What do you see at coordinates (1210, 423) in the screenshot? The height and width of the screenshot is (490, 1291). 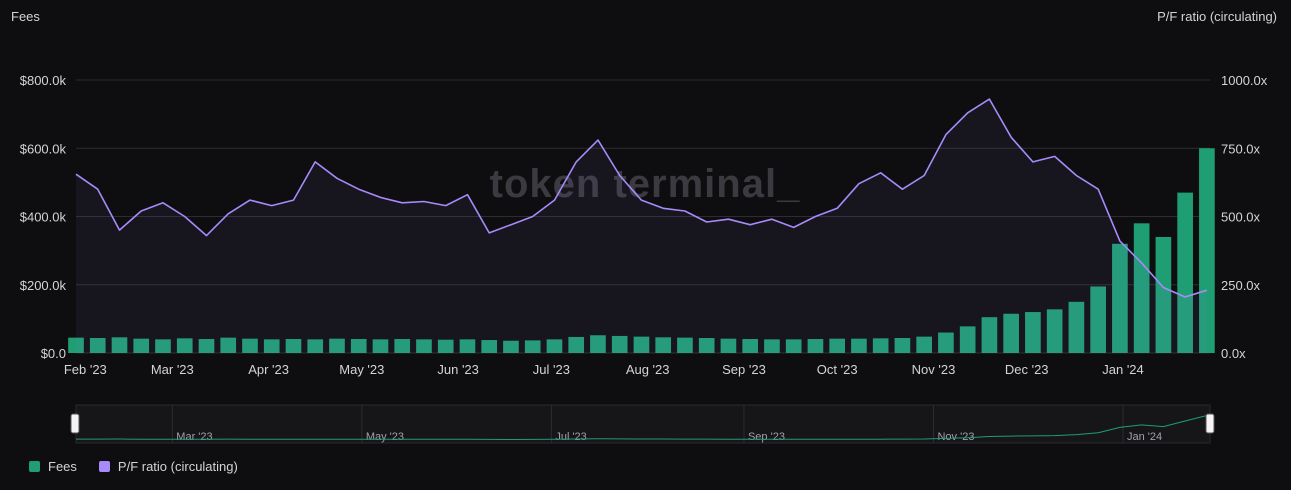 I see `navigator-right-handle` at bounding box center [1210, 423].